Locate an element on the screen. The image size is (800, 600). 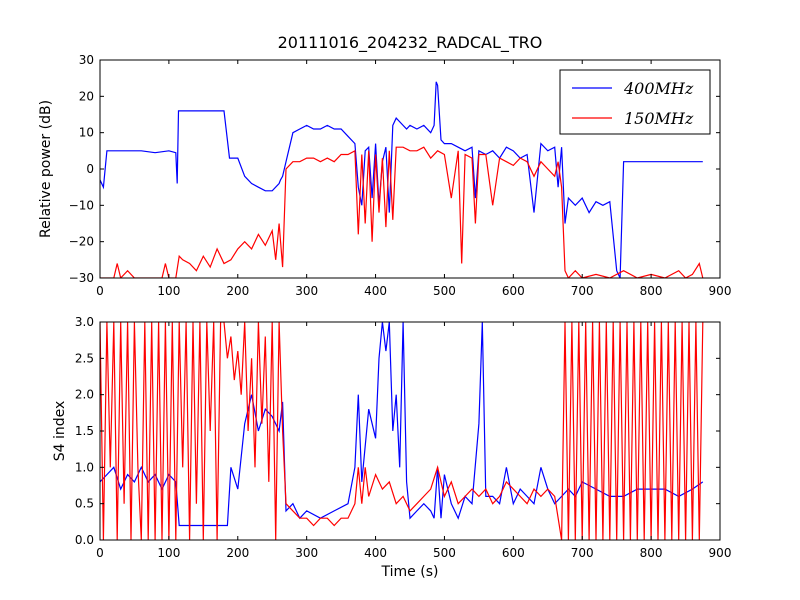
power-y-axis-label: Relative power (dB) is located at coordinates (46, 169).